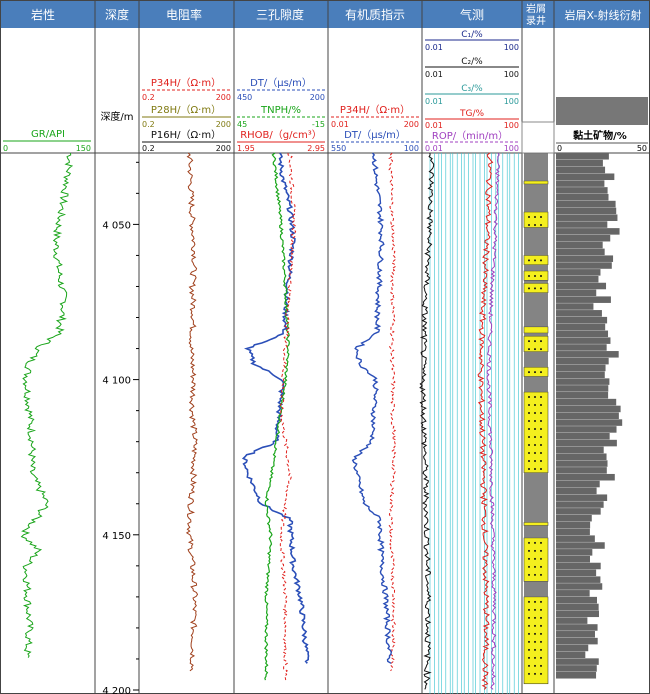 This screenshot has height=694, width=650. I want to click on xrd-header-bar, so click(602, 111).